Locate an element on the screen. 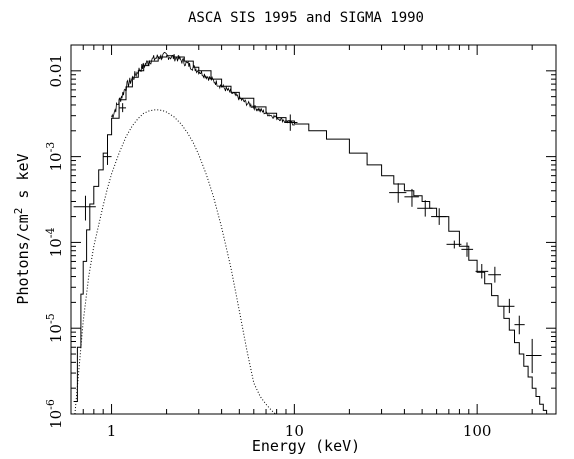 Image resolution: width=574 pixels, height=459 pixels. x-tick-label: 10 is located at coordinates (294, 431).